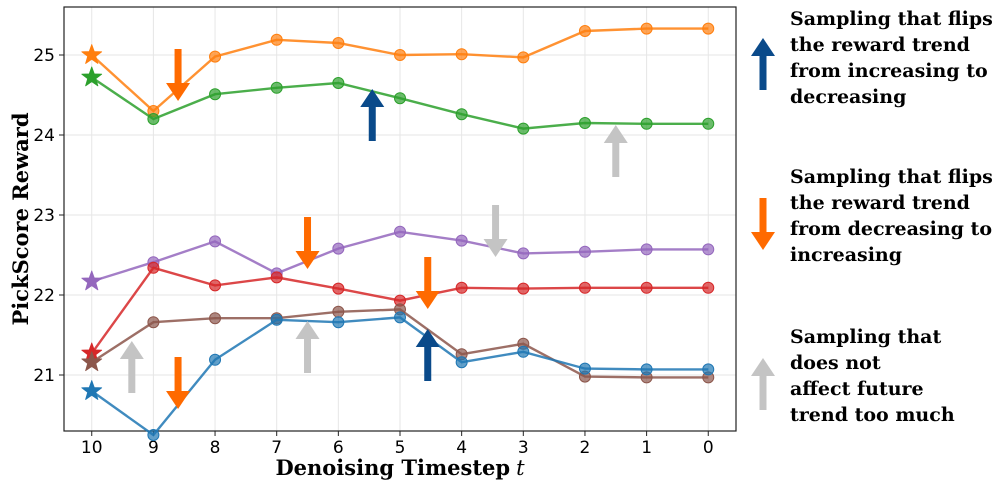 This screenshot has width=996, height=481. Describe the element at coordinates (92, 280) in the screenshot. I see `start-star-purple` at that location.